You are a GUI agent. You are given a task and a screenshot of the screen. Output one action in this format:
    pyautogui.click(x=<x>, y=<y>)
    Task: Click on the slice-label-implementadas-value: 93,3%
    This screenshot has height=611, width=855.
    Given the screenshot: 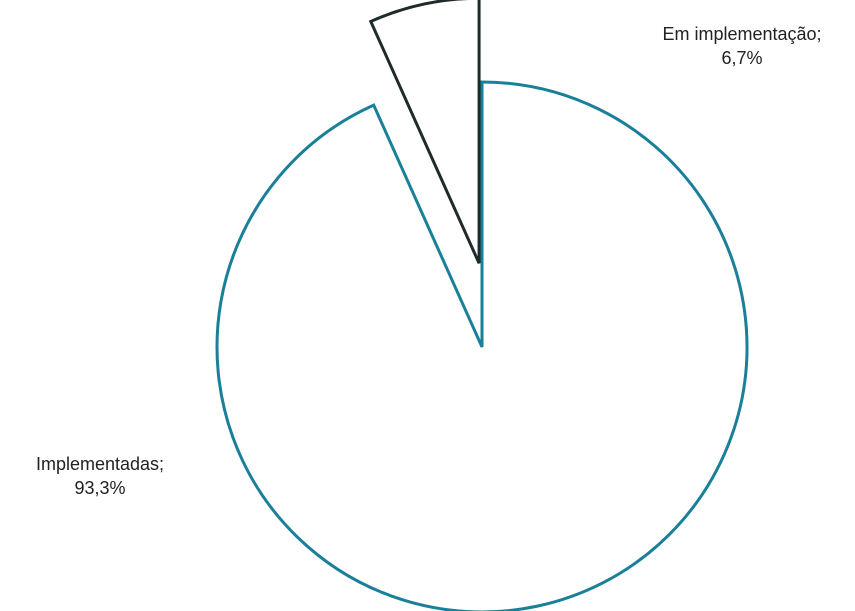 What is the action you would take?
    pyautogui.click(x=100, y=488)
    